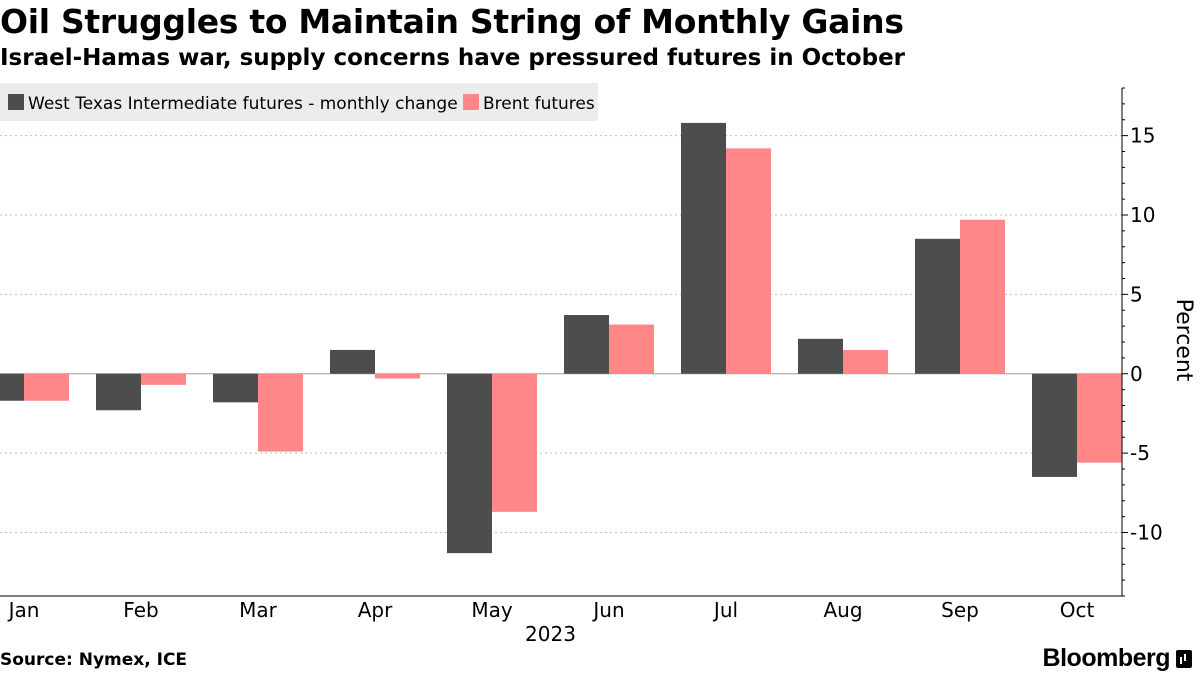 The image size is (1200, 675). Describe the element at coordinates (1142, 136) in the screenshot. I see `y-tick-label: 15` at that location.